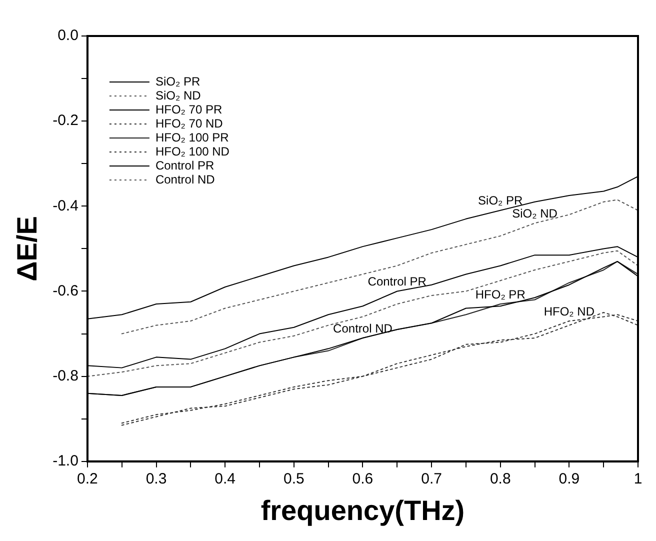 Image resolution: width=656 pixels, height=541 pixels. I want to click on y-tick-label: -0.4, so click(65, 205).